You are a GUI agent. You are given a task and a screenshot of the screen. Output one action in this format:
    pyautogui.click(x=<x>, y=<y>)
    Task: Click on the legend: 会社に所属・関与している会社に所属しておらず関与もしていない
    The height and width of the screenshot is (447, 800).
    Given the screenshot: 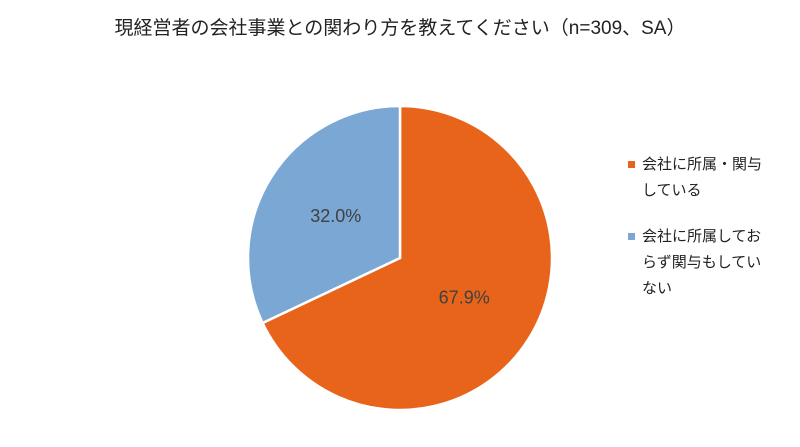 What is the action you would take?
    pyautogui.click(x=695, y=237)
    